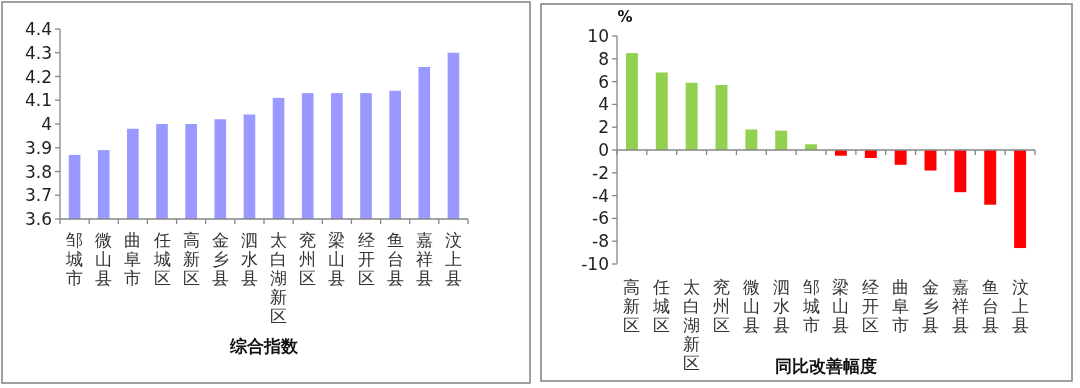  What do you see at coordinates (264, 346) in the screenshot?
I see `x-axis-title: 综合指数` at bounding box center [264, 346].